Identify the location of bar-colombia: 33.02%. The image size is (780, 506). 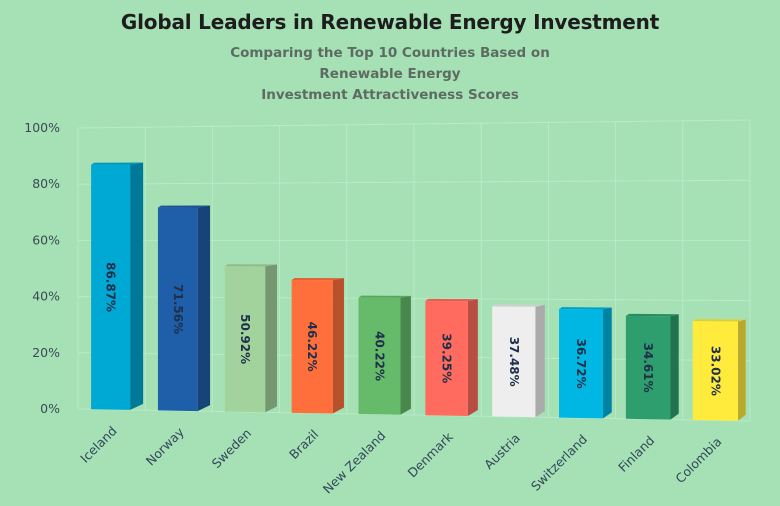
(719, 370).